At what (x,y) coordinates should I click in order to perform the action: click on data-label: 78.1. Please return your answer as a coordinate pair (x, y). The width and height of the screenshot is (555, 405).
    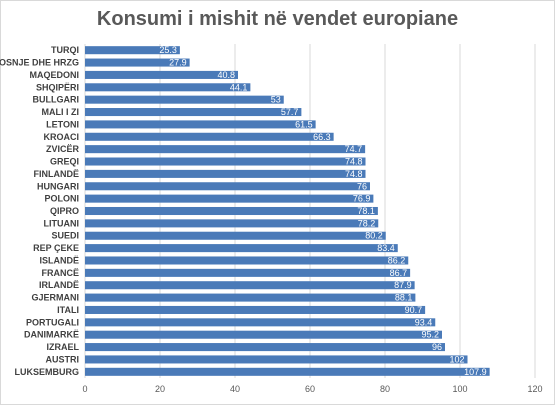
    Looking at the image, I should click on (366, 211).